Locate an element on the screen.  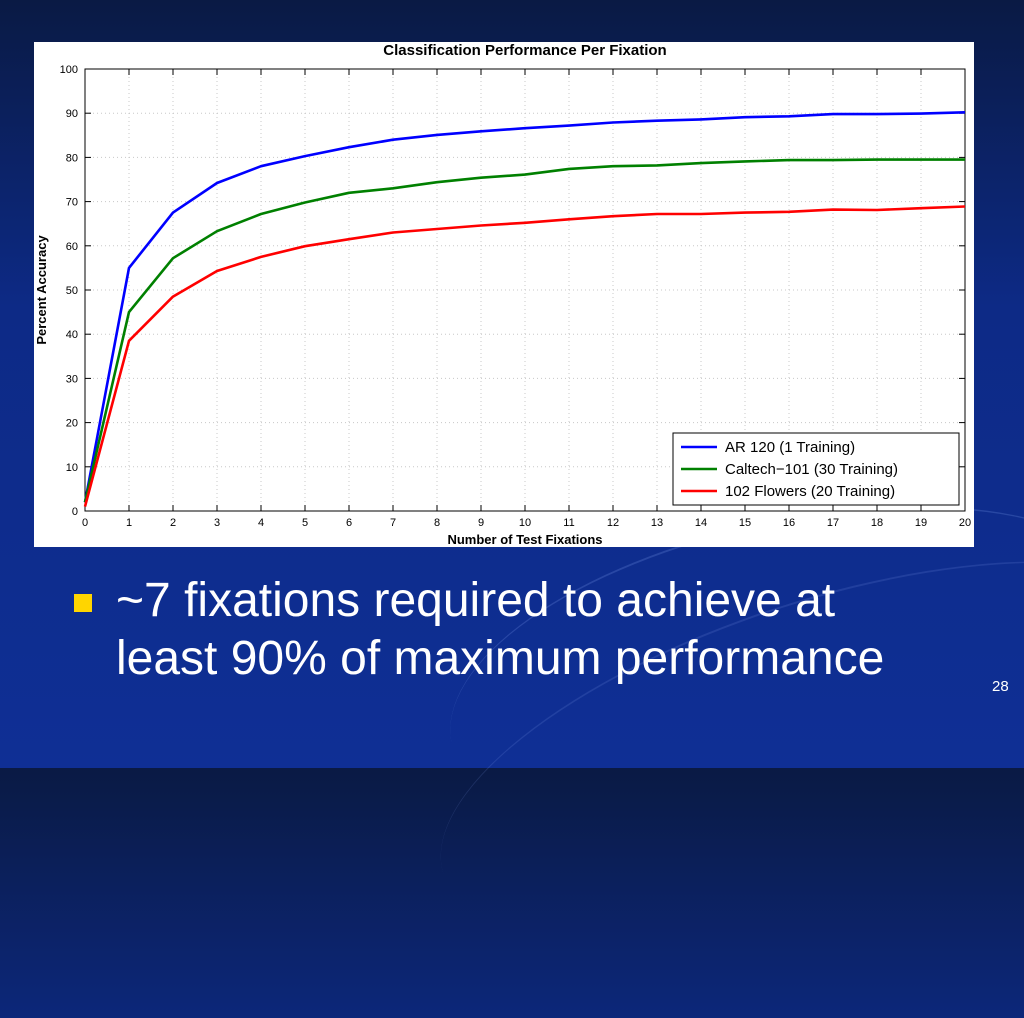
x-tick-label: 6 is located at coordinates (349, 523).